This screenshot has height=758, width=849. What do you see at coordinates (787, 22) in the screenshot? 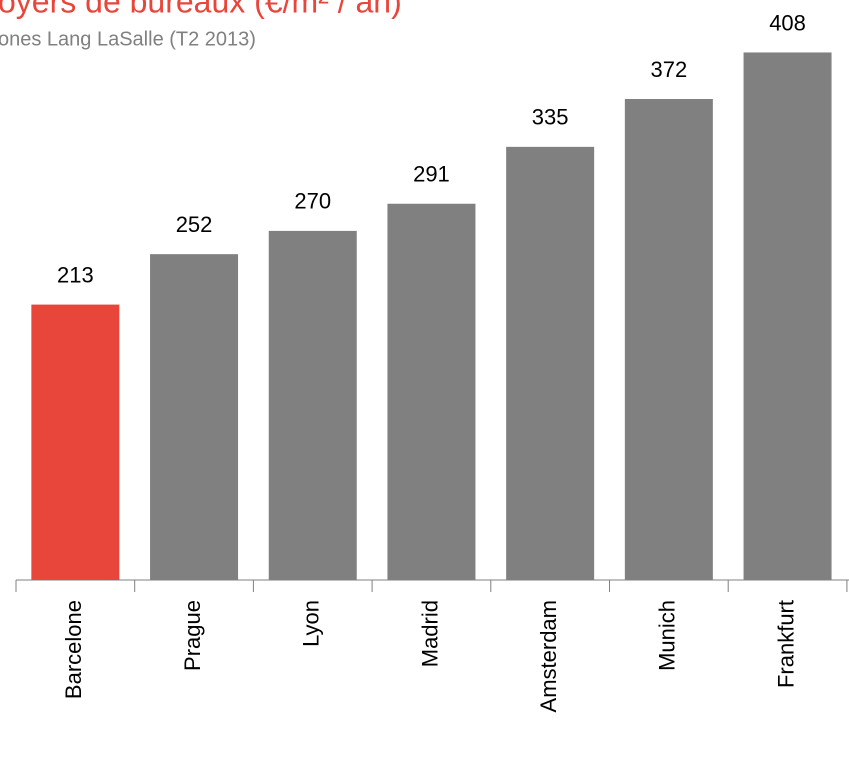
I see `data-label: 408` at bounding box center [787, 22].